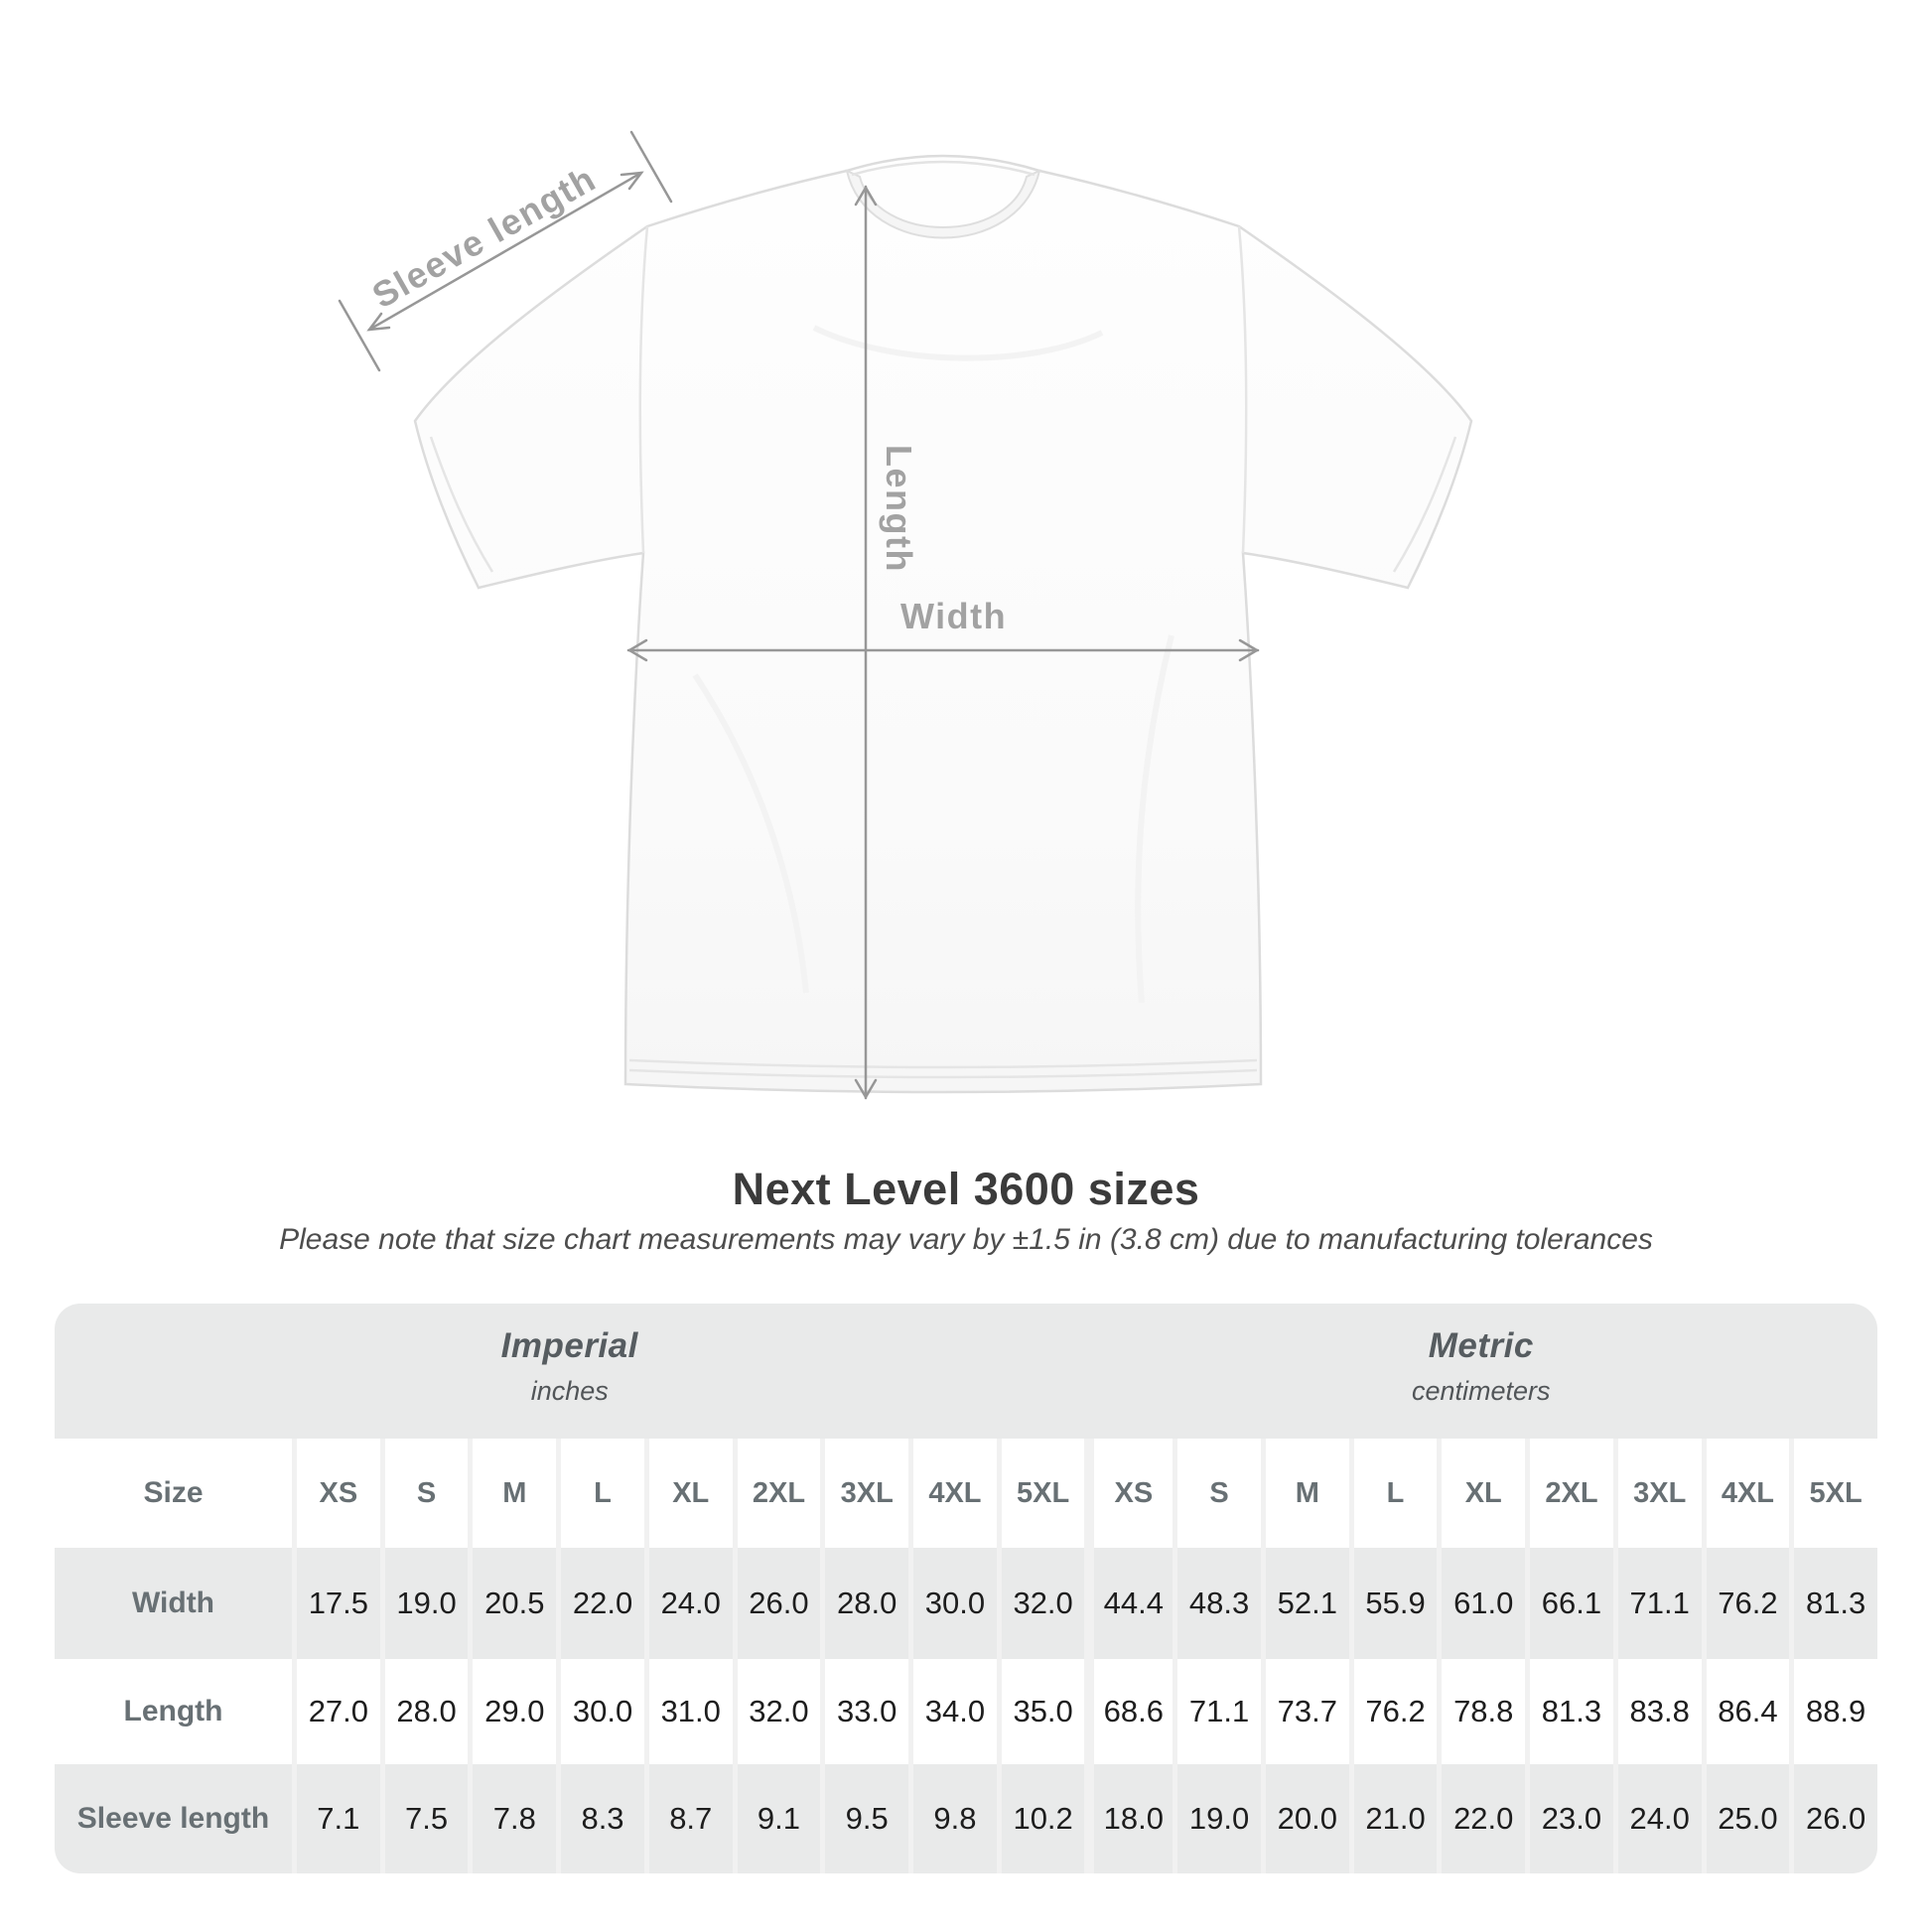 The height and width of the screenshot is (1932, 1932). Describe the element at coordinates (1128, 1603) in the screenshot. I see `measurement-value-cell: 44.4` at that location.